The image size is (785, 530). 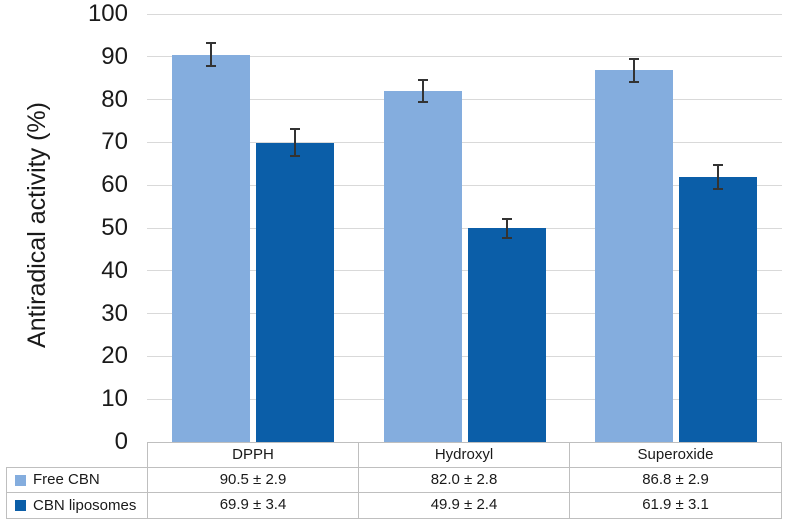 What do you see at coordinates (114, 185) in the screenshot?
I see `y-tick-label-60: 60` at bounding box center [114, 185].